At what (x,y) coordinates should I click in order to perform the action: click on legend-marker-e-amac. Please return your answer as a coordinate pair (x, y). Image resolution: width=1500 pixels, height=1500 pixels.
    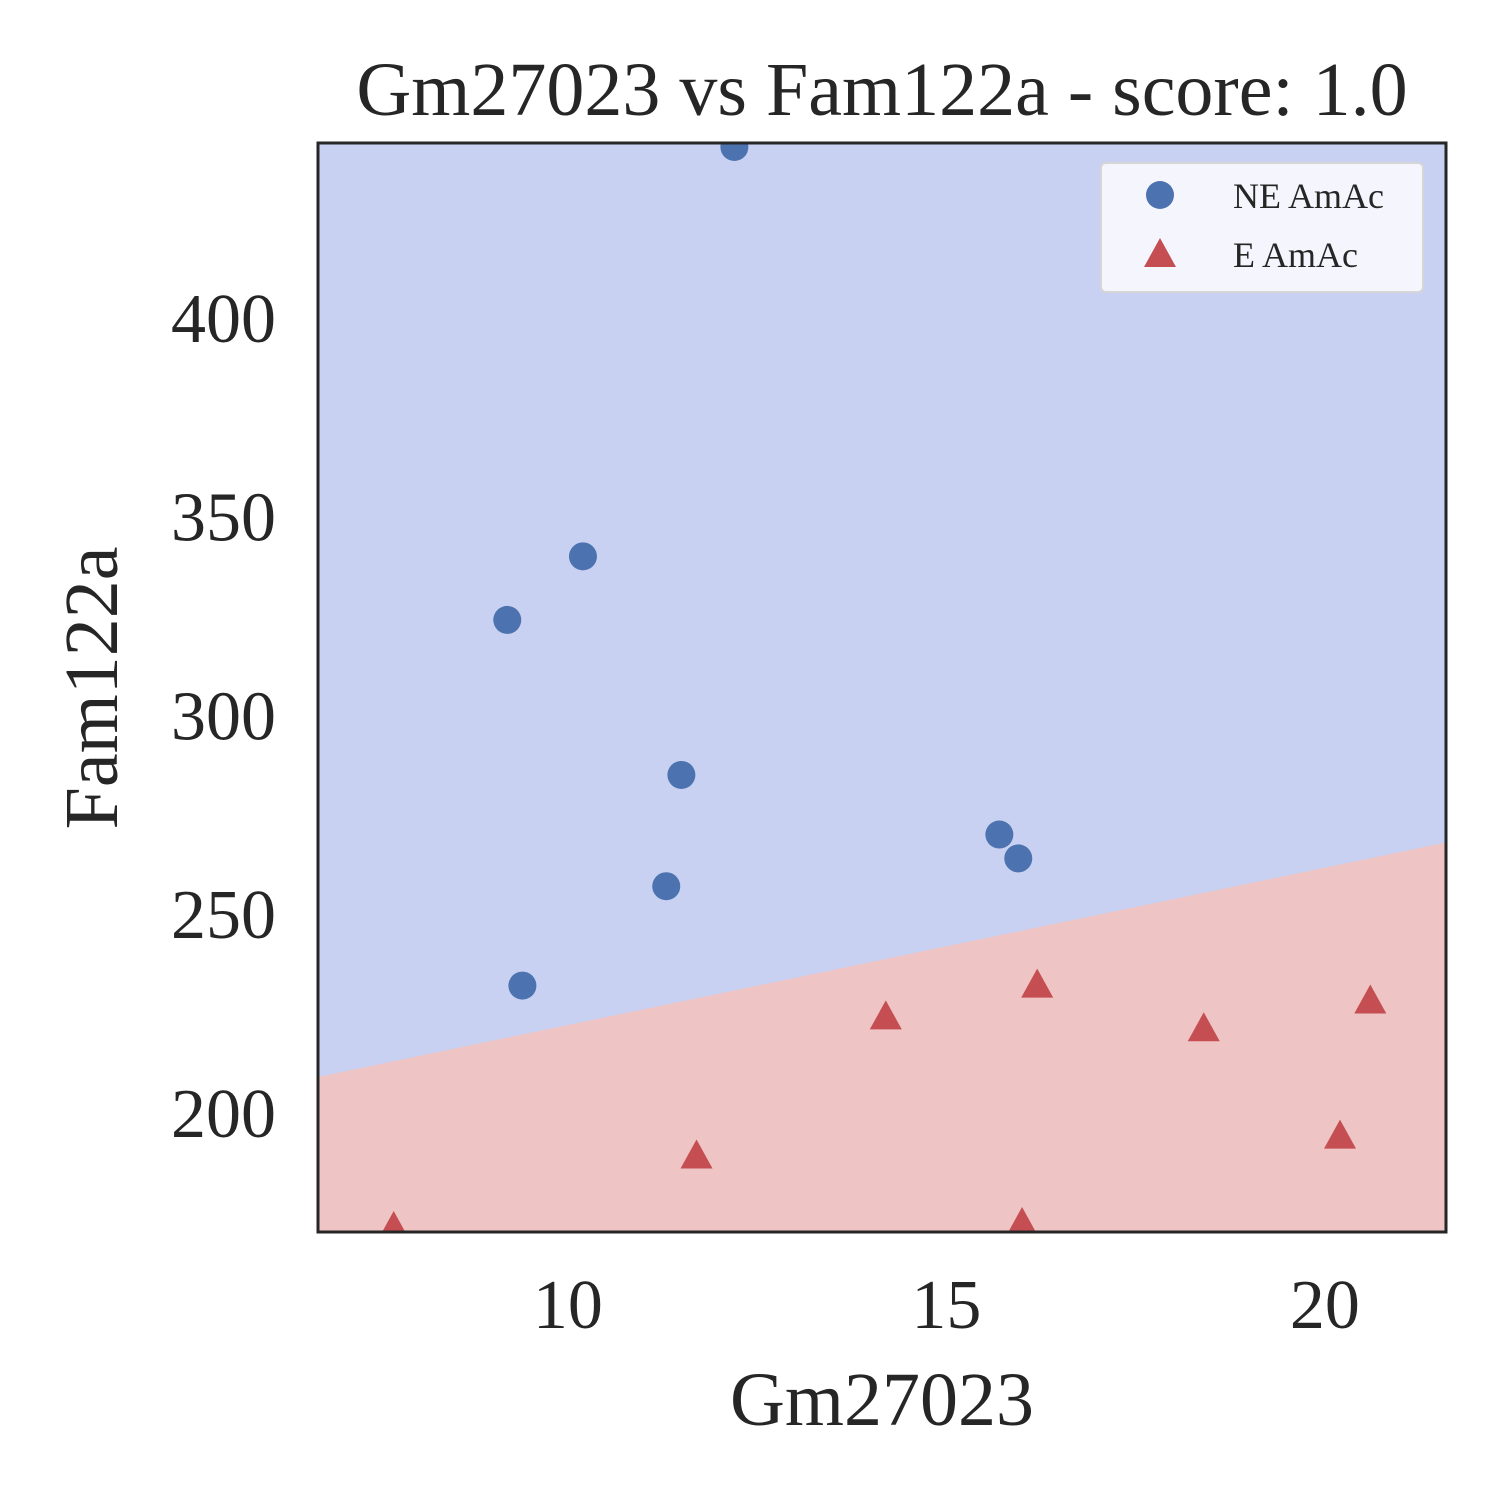
    Looking at the image, I should click on (1160, 252).